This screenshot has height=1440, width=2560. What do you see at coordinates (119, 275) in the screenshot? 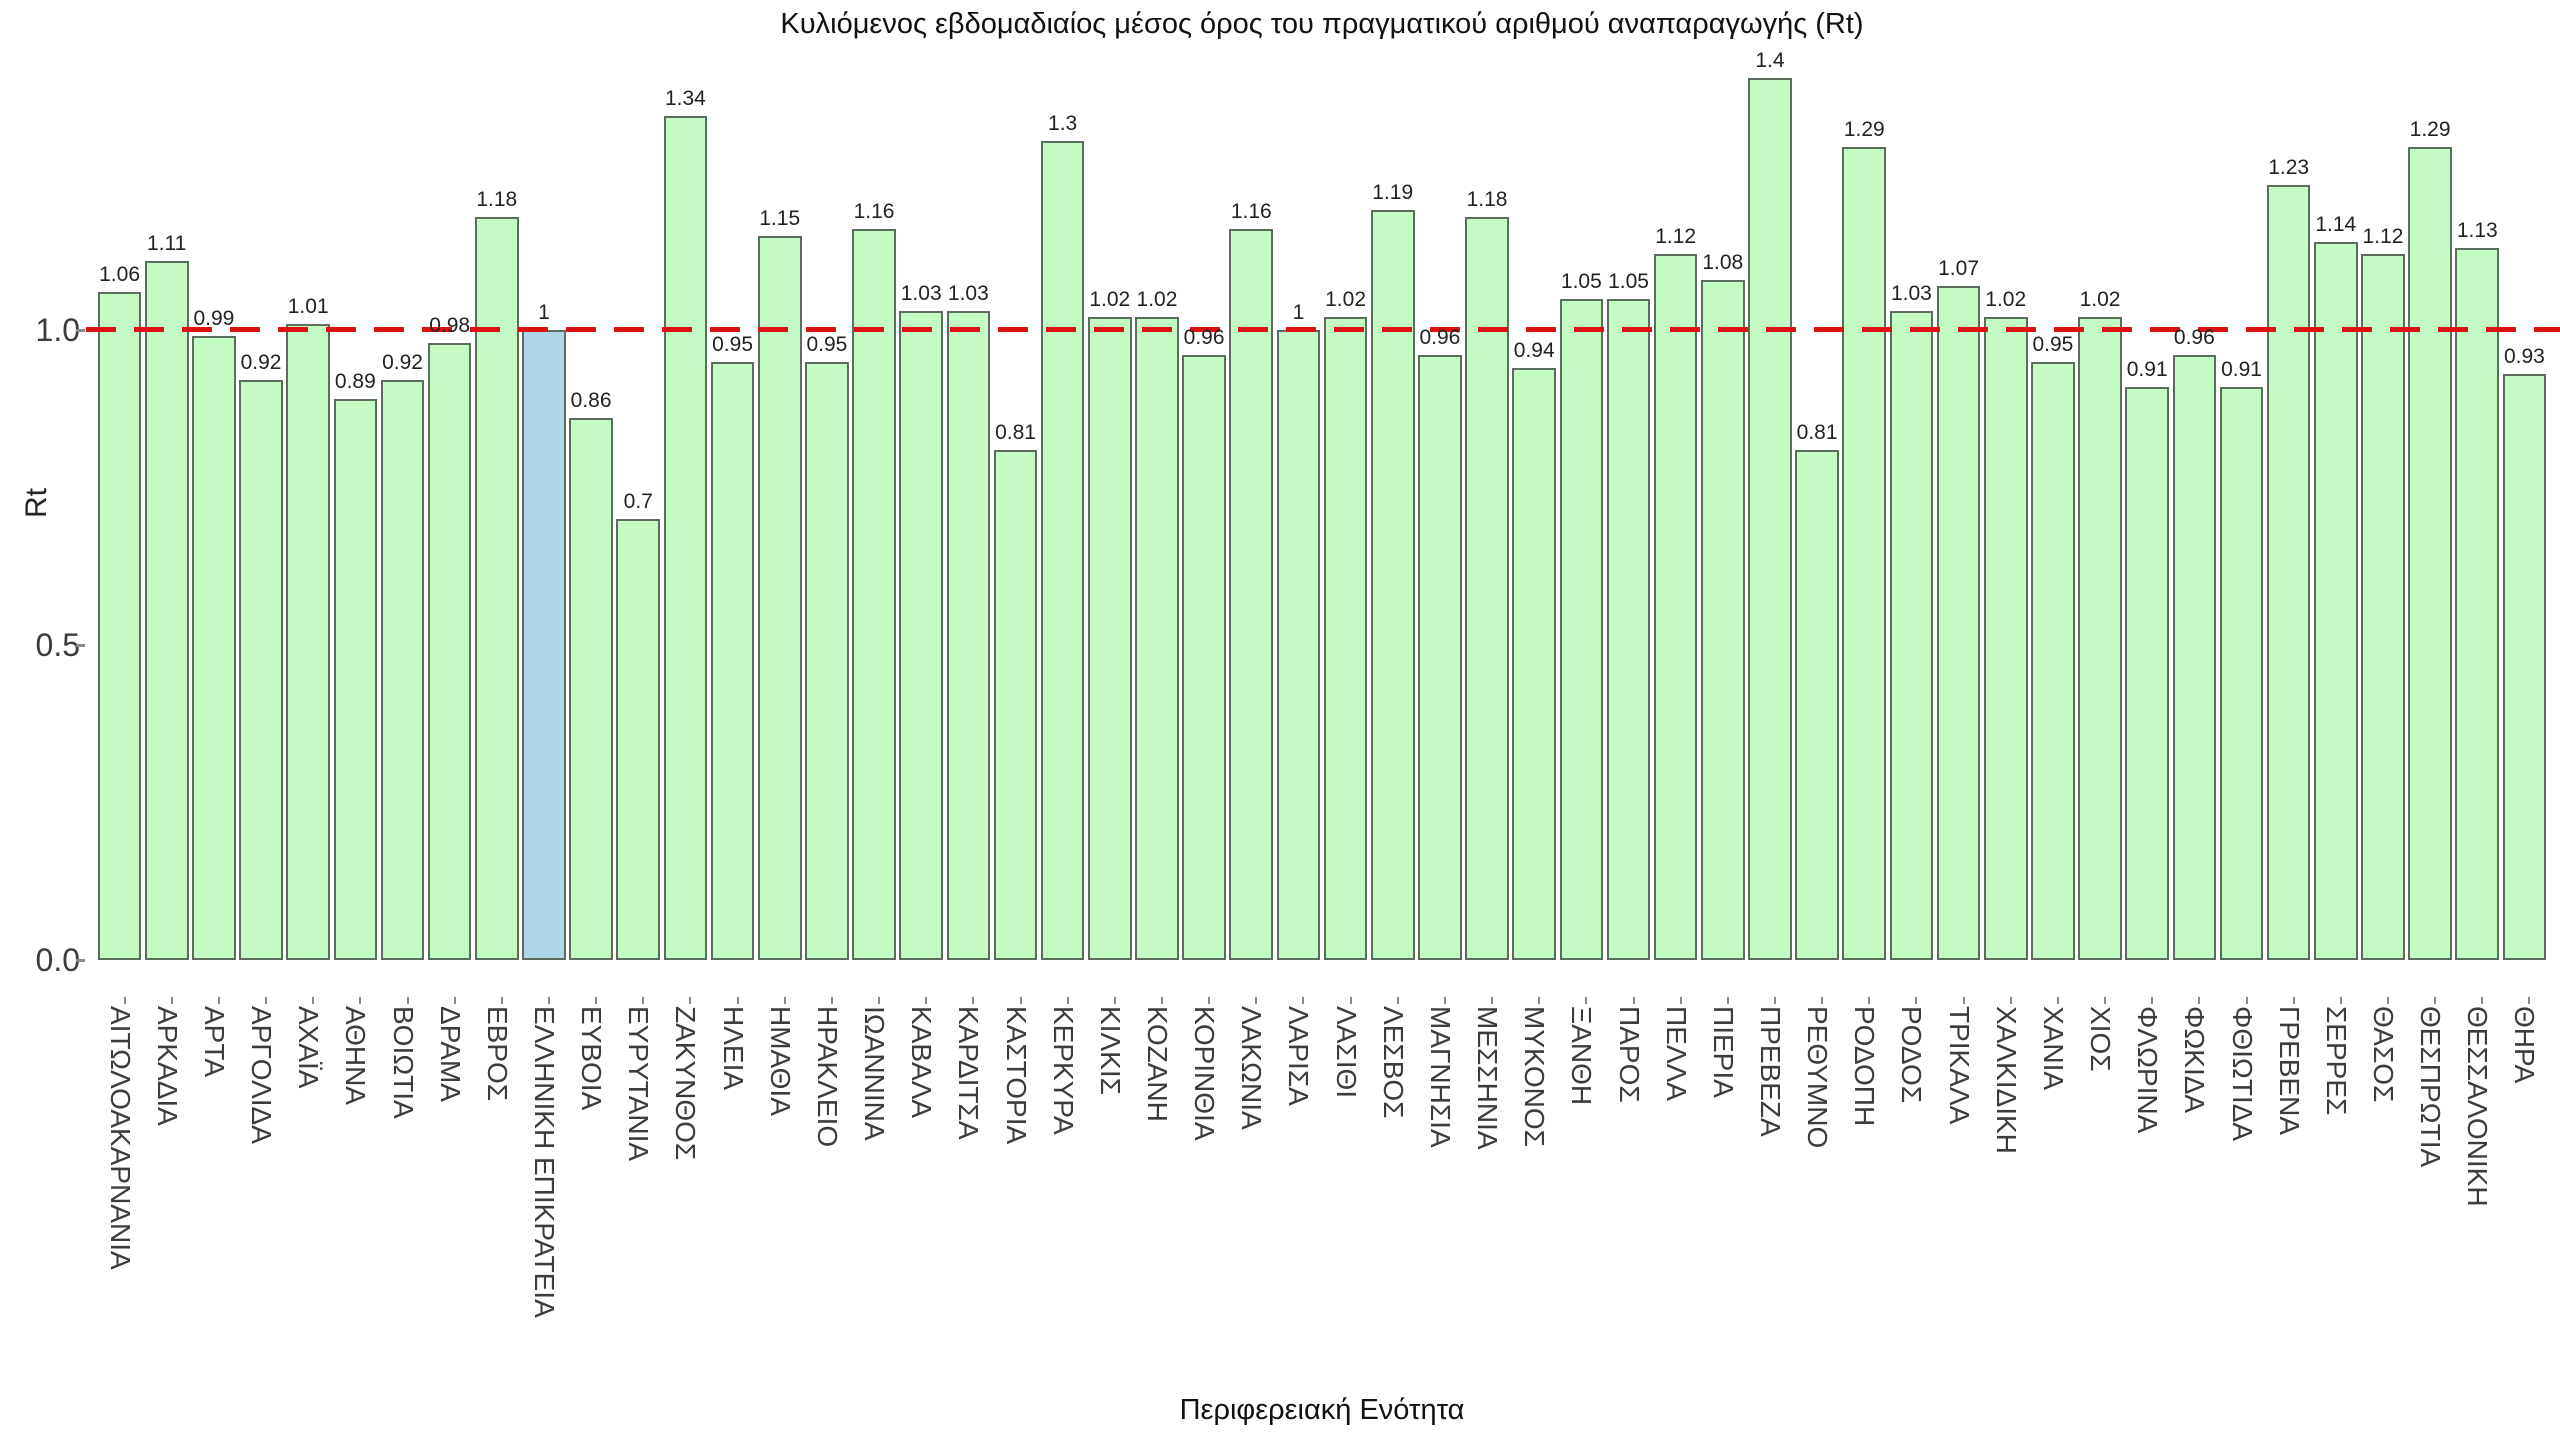
I see `bar-value-label: 1.06` at bounding box center [119, 275].